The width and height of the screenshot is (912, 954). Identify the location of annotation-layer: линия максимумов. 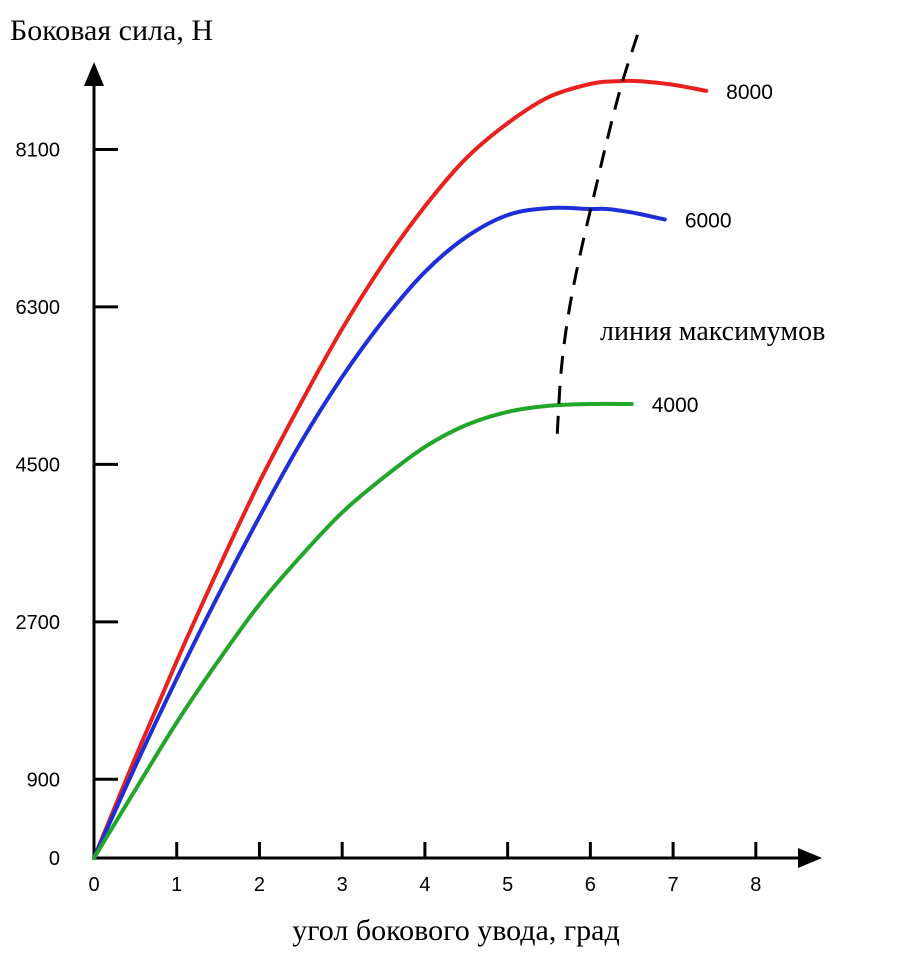
(690, 230).